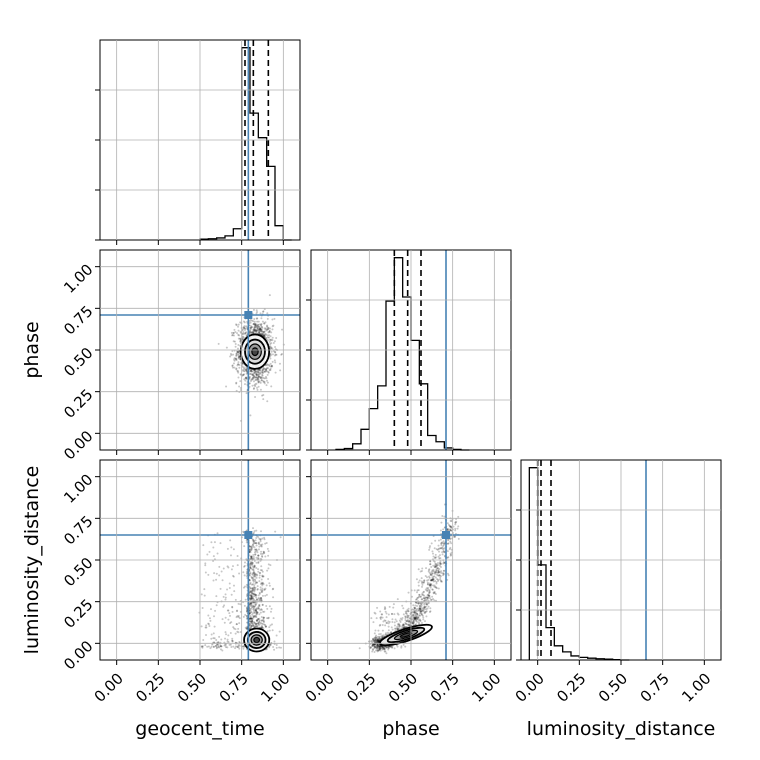  What do you see at coordinates (619, 562) in the screenshot?
I see `histogram-panel-luminosity_distance` at bounding box center [619, 562].